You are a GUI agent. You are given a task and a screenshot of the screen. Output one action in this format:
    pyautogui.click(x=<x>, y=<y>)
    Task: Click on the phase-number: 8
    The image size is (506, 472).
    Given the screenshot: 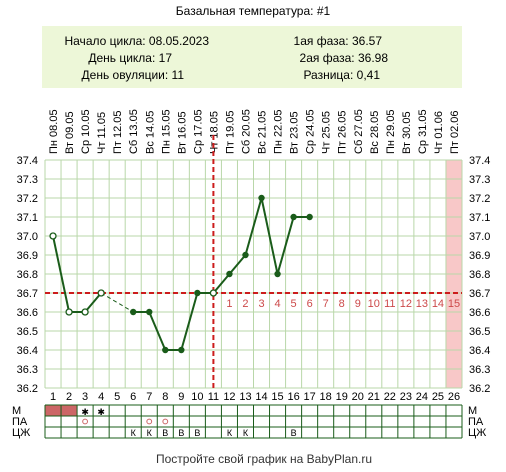 What is the action you would take?
    pyautogui.click(x=342, y=304)
    